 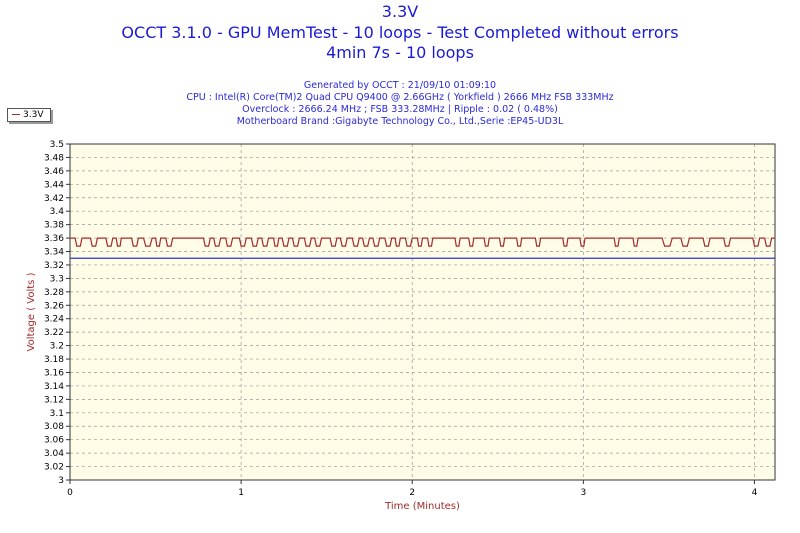 What do you see at coordinates (54, 266) in the screenshot?
I see `y-tick-label: 3.32` at bounding box center [54, 266].